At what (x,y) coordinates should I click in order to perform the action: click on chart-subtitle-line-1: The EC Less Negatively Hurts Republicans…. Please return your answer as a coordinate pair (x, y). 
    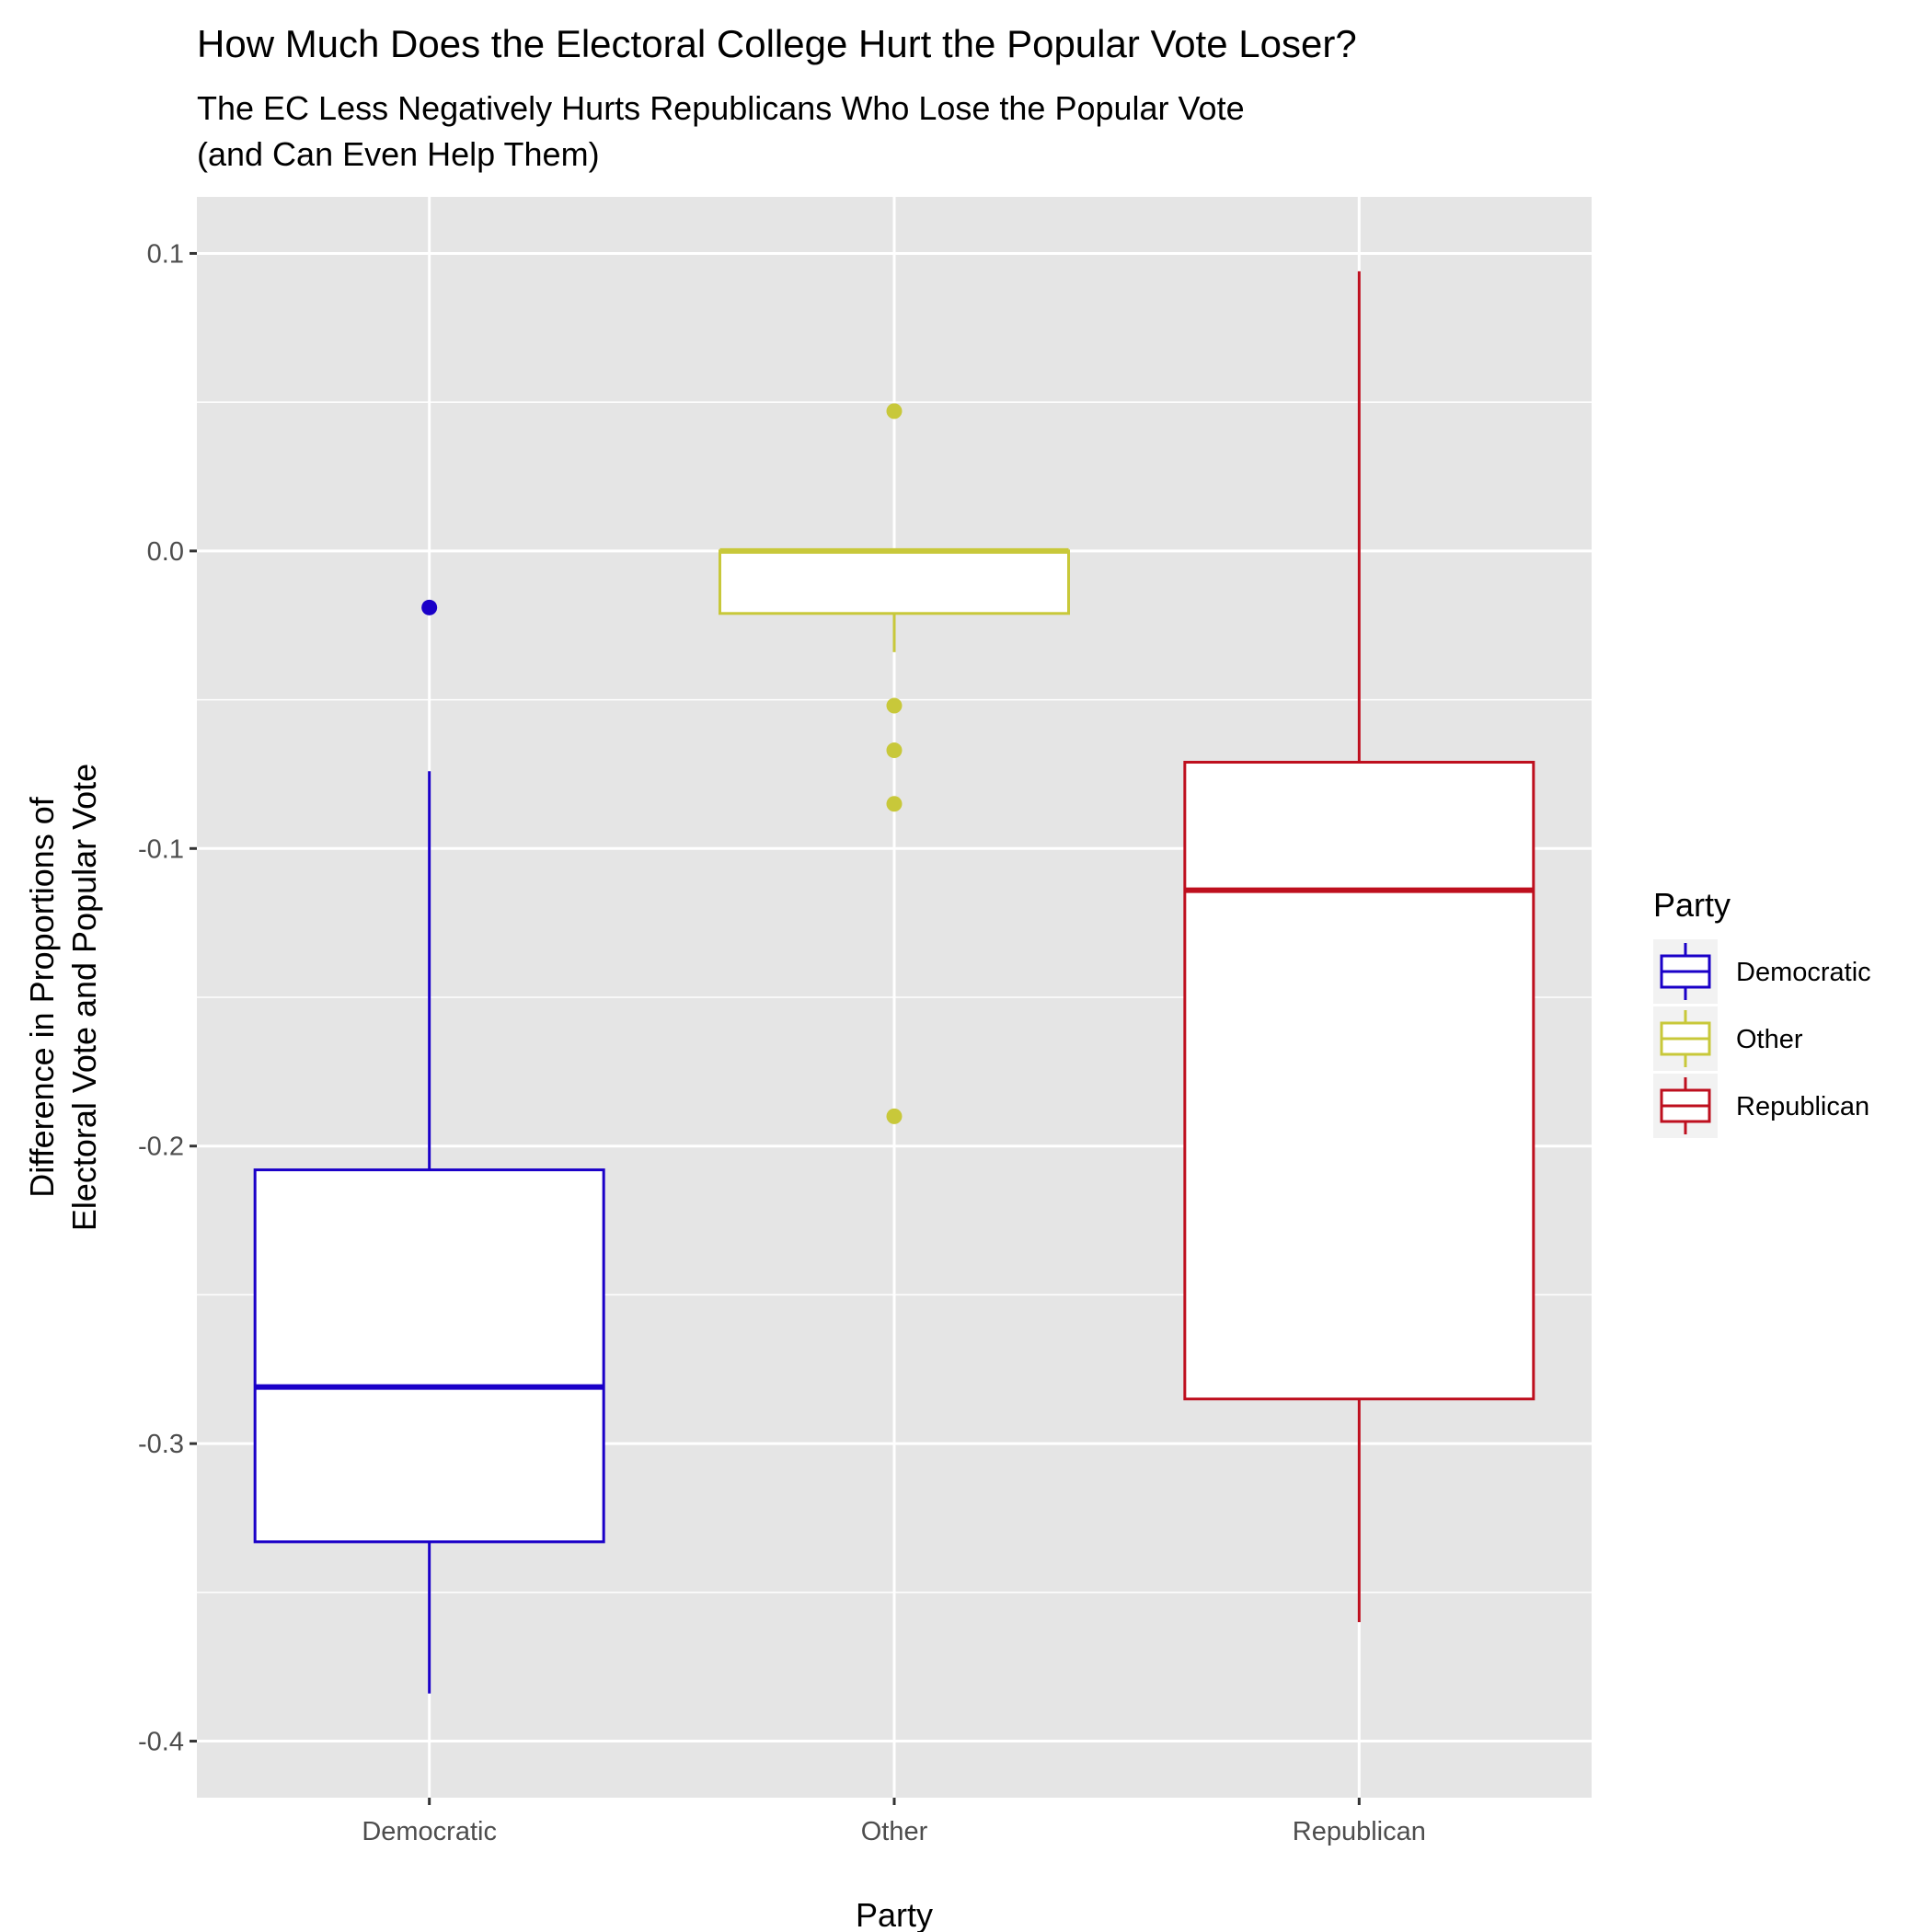
    Looking at the image, I should click on (721, 108).